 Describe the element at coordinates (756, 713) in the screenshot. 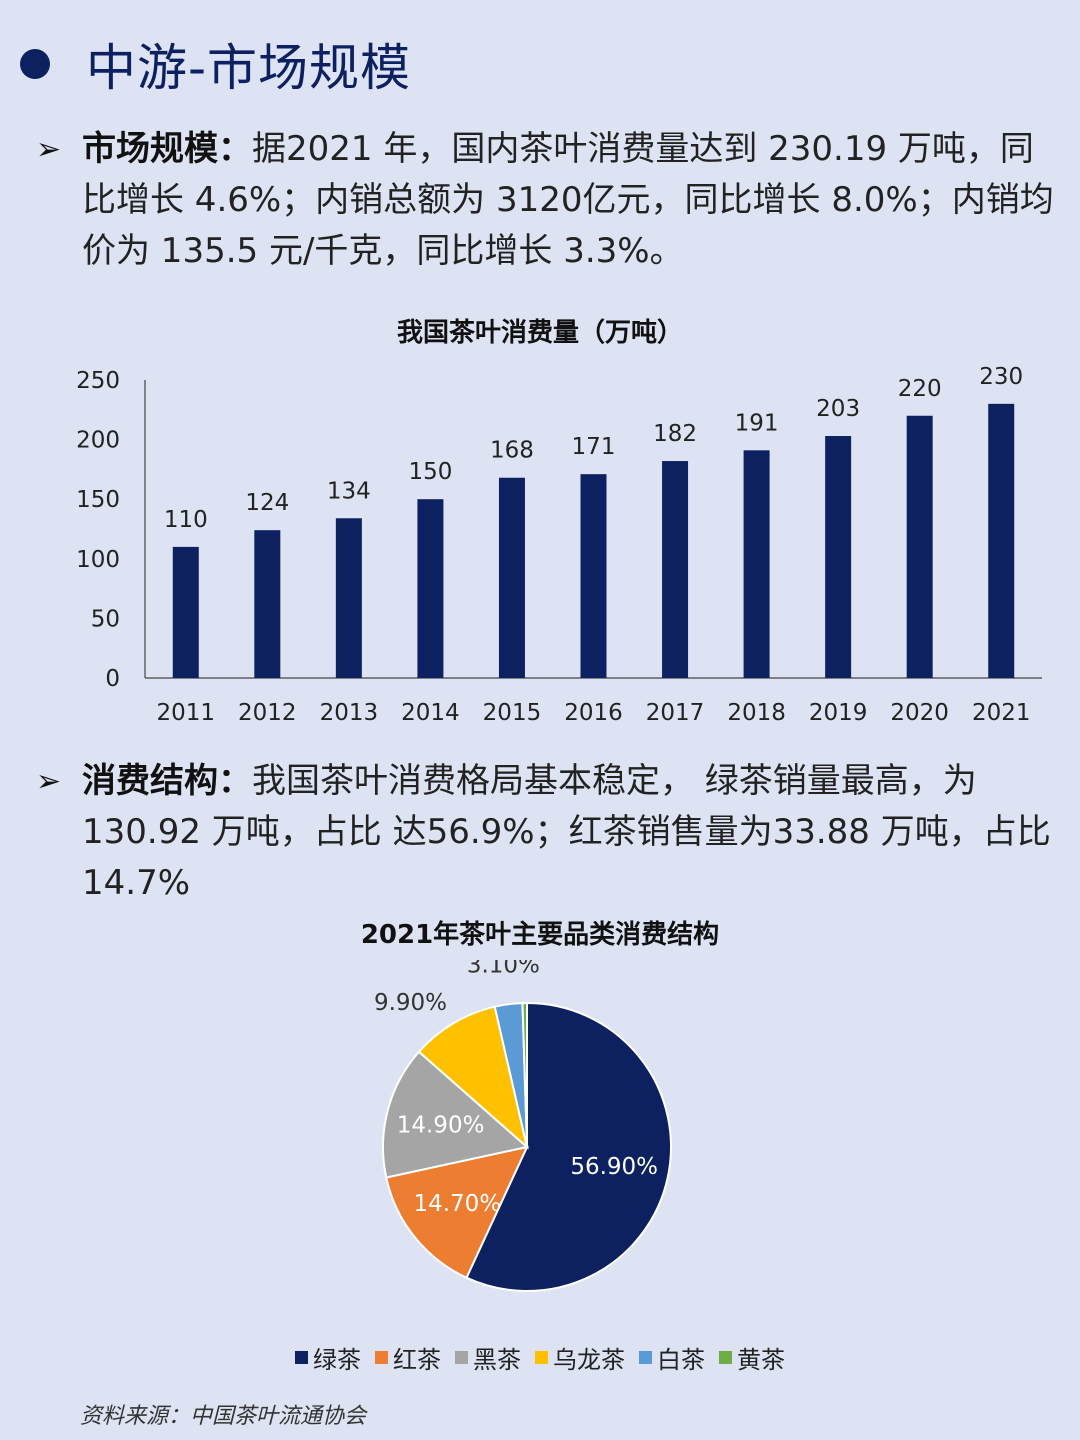

I see `x-tick-label: 2018` at that location.